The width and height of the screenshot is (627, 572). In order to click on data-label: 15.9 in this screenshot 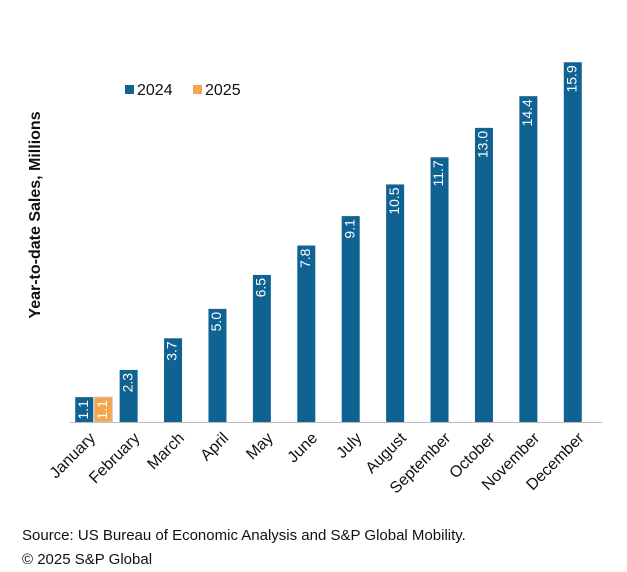, I will do `click(571, 78)`.